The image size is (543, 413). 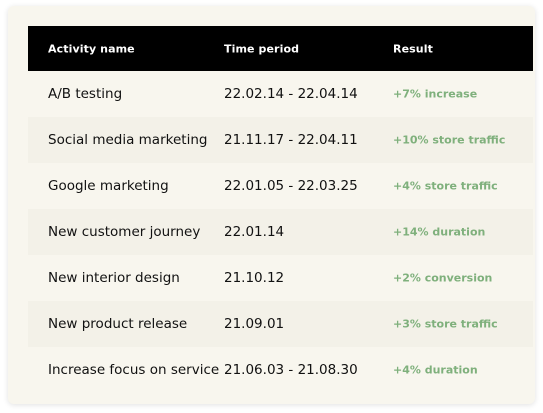 I want to click on activity-name: Social media marketing, so click(x=128, y=140).